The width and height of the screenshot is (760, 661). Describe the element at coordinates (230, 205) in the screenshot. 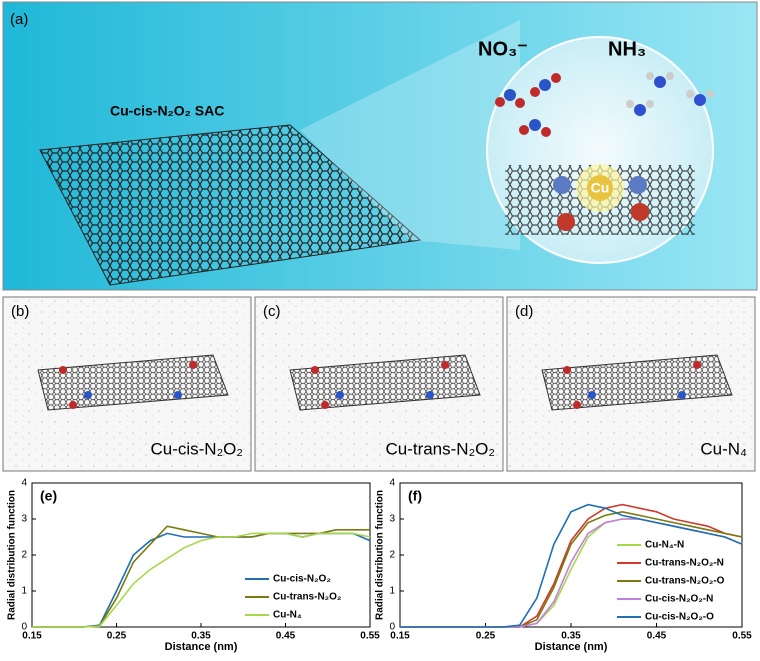

I see `graphene-sheet` at that location.